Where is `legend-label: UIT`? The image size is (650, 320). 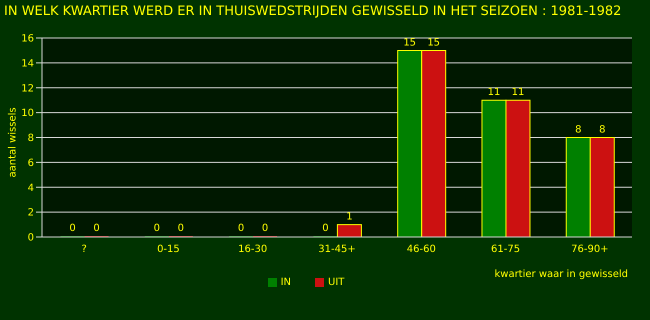 legend-label: UIT is located at coordinates (336, 282).